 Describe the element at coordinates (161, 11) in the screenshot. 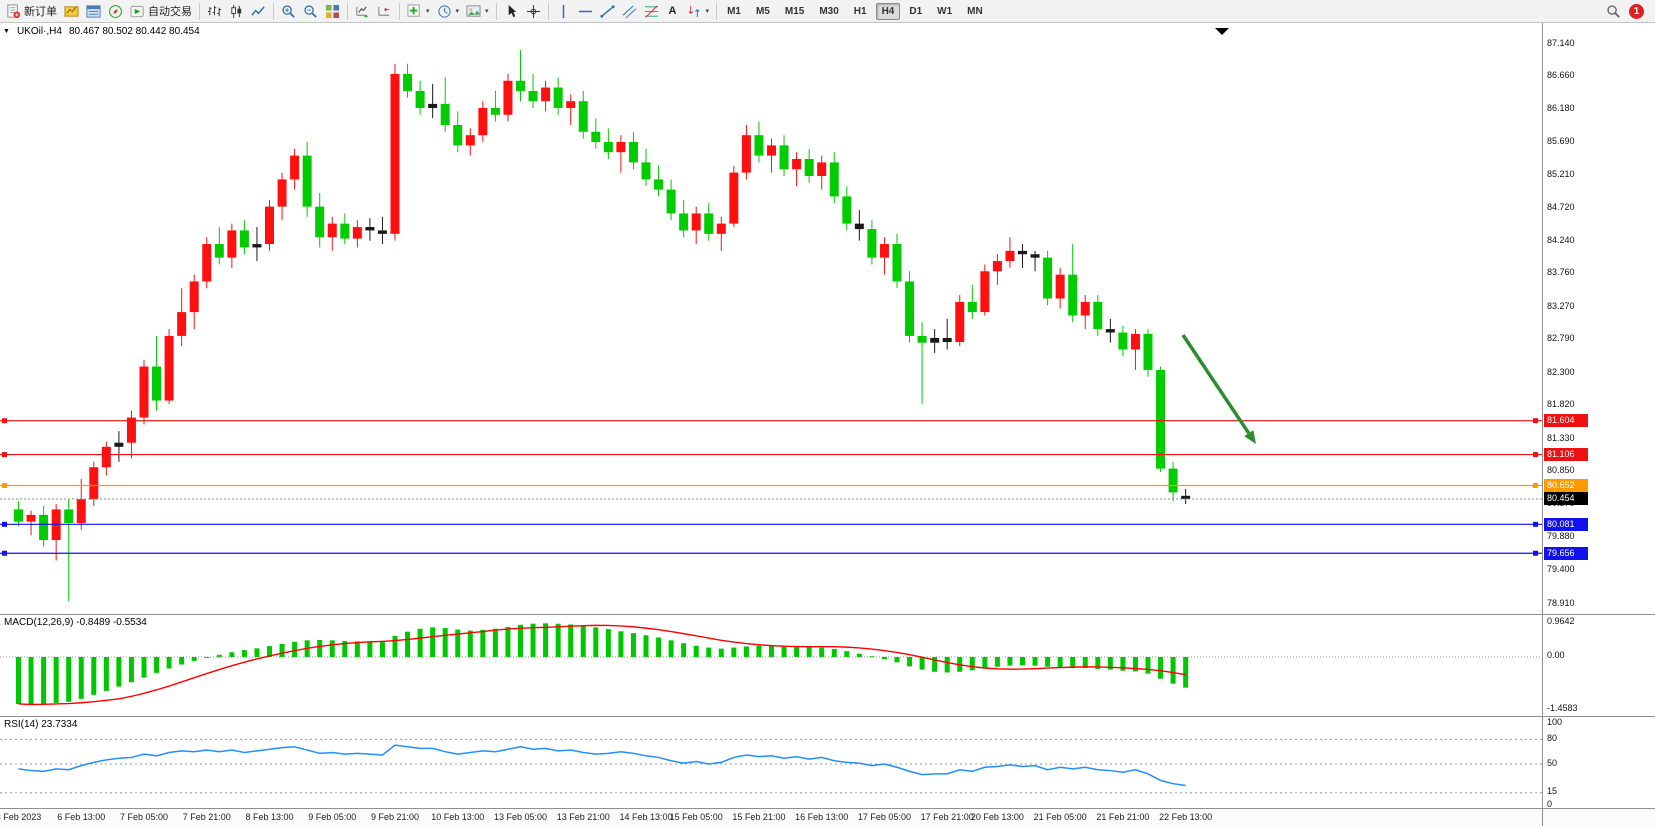

I see `toolbar-auto-trading-button: 自动交易` at that location.